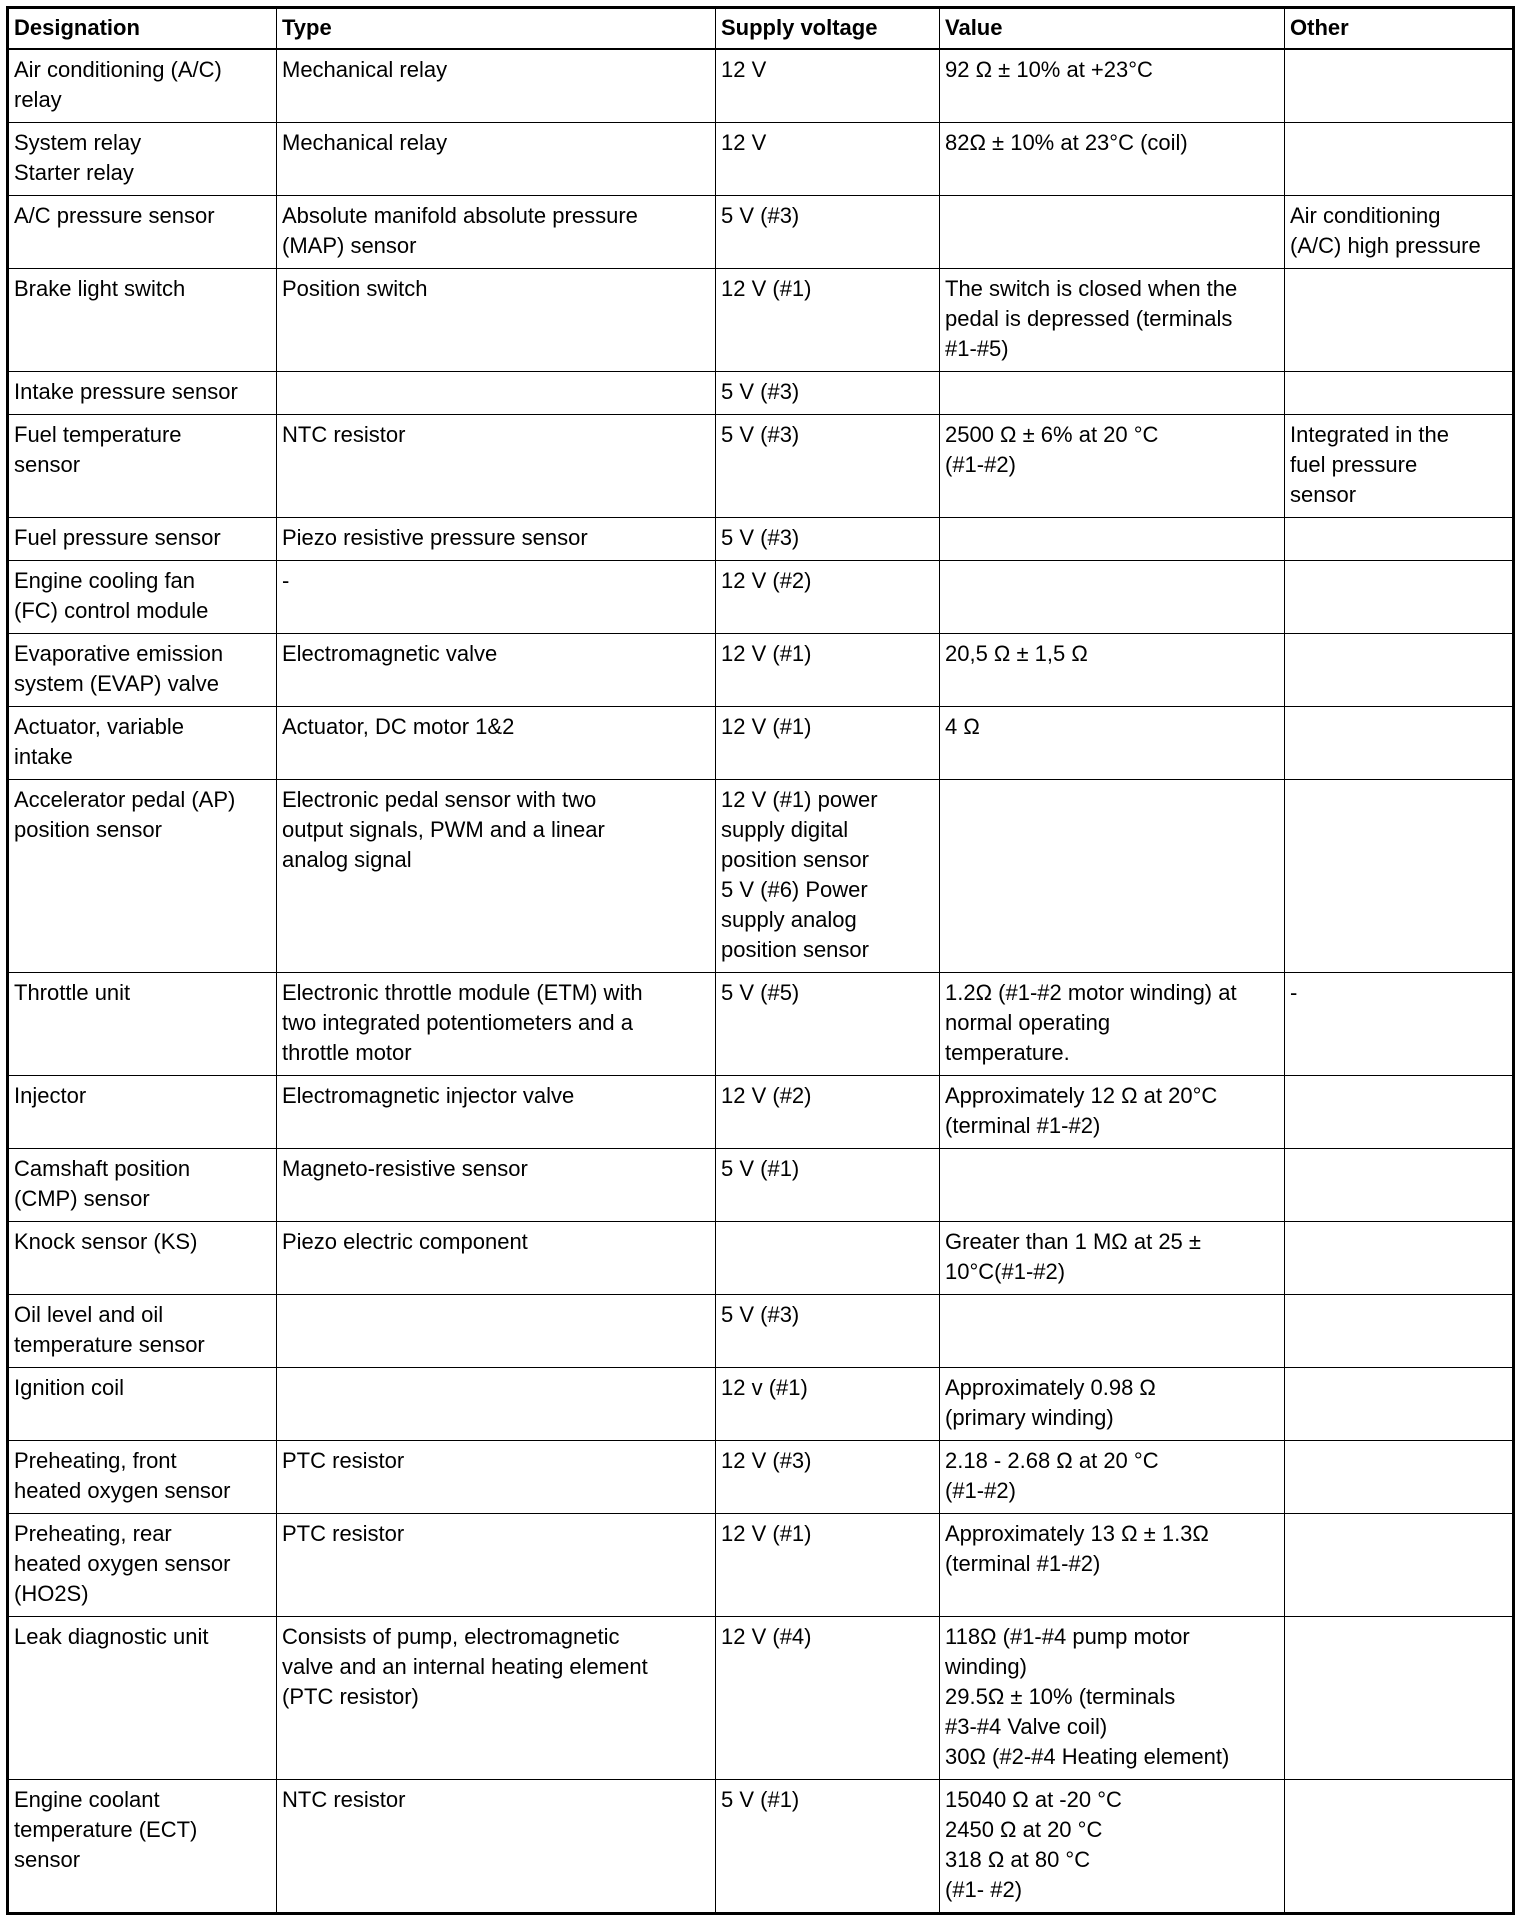 The width and height of the screenshot is (1520, 1915). Describe the element at coordinates (142, 597) in the screenshot. I see `cell-designation: Engine cooling fan (FC) control module` at that location.